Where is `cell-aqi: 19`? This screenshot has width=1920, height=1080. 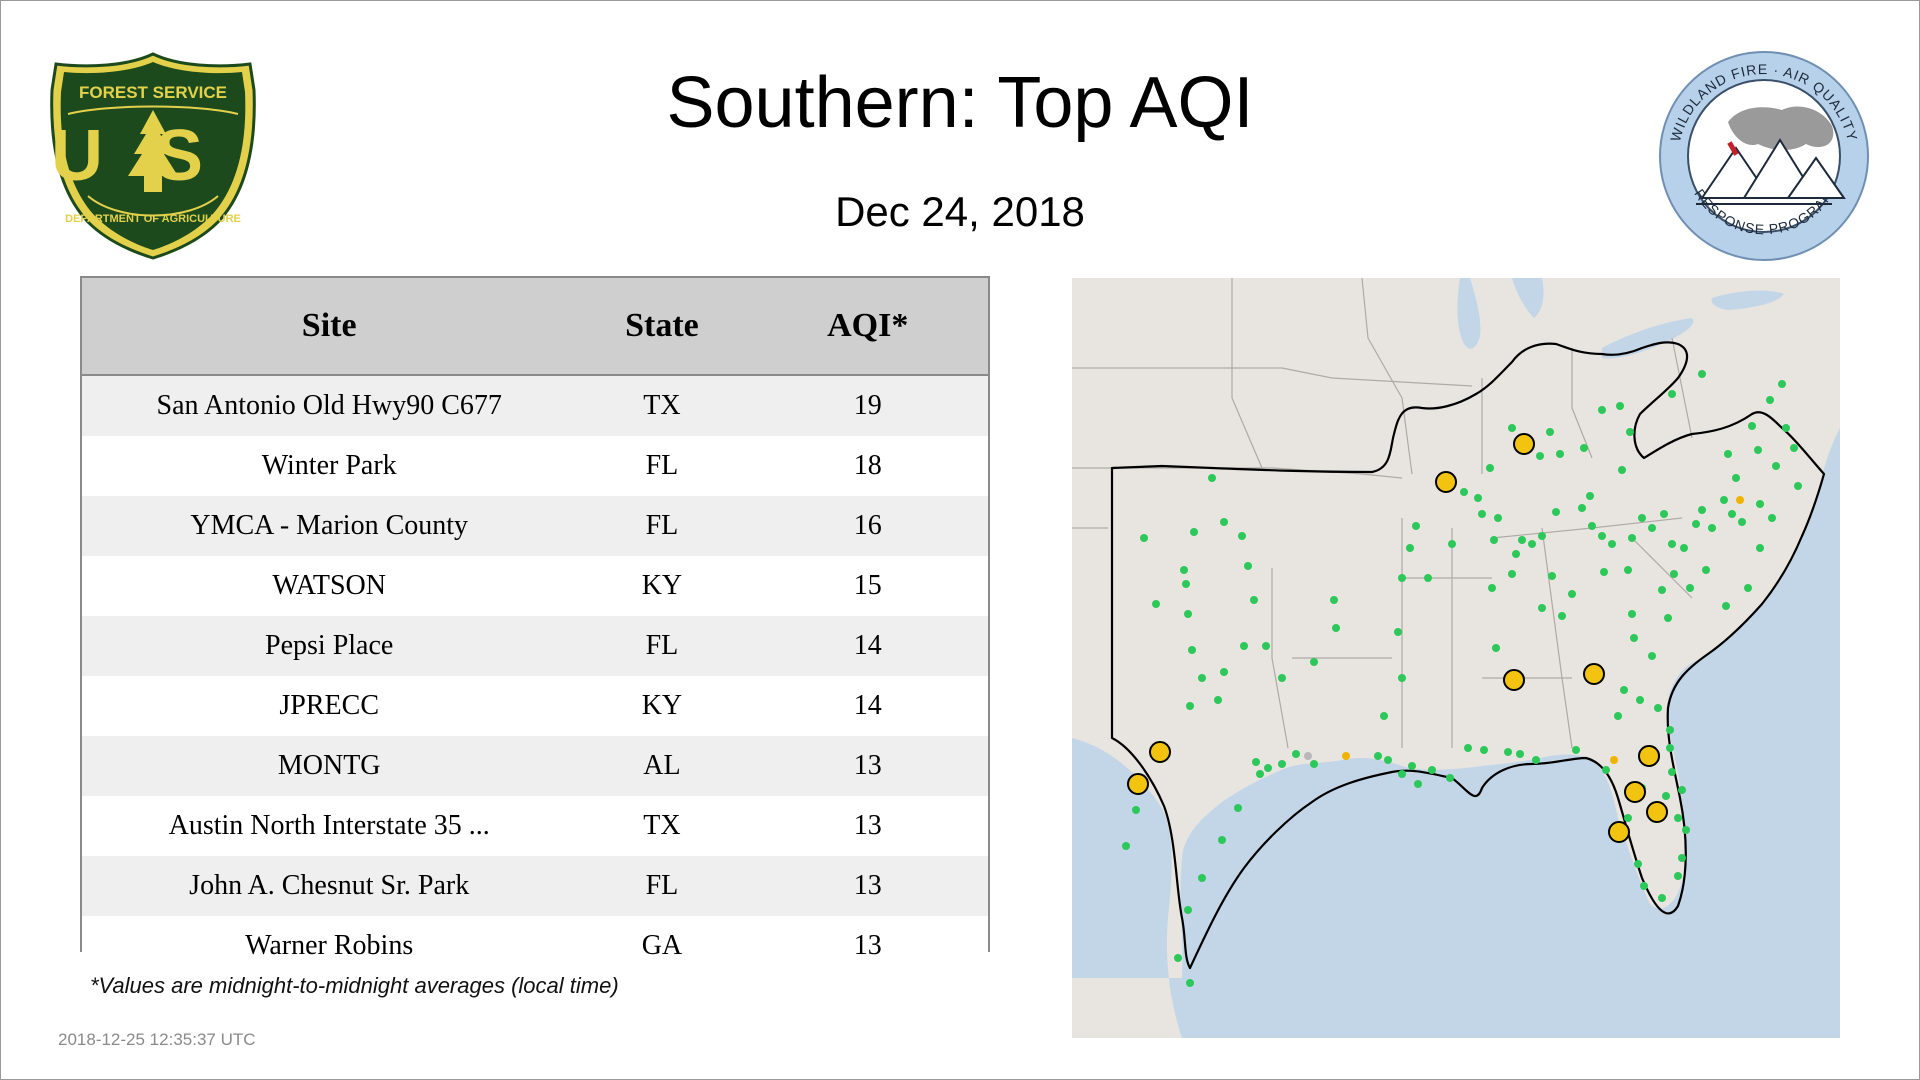
cell-aqi: 19 is located at coordinates (867, 405).